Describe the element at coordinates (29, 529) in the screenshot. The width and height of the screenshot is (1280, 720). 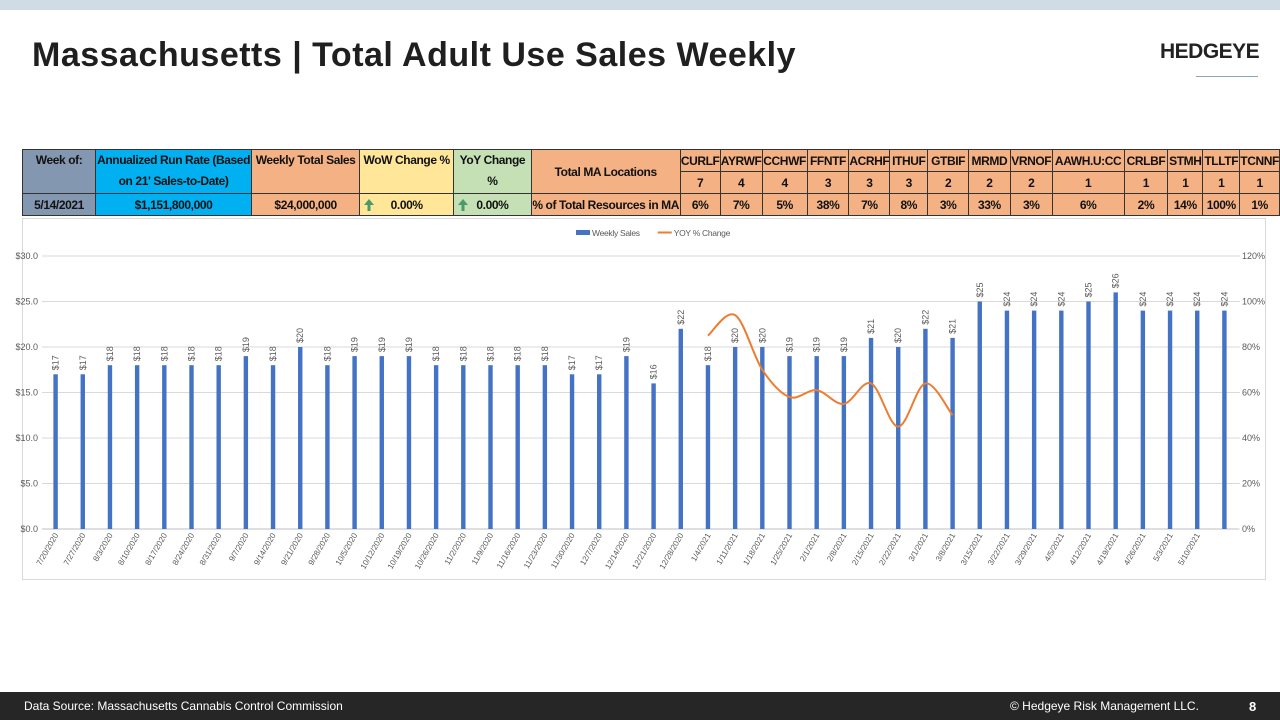
I see `y-tick-label: $0.0` at that location.